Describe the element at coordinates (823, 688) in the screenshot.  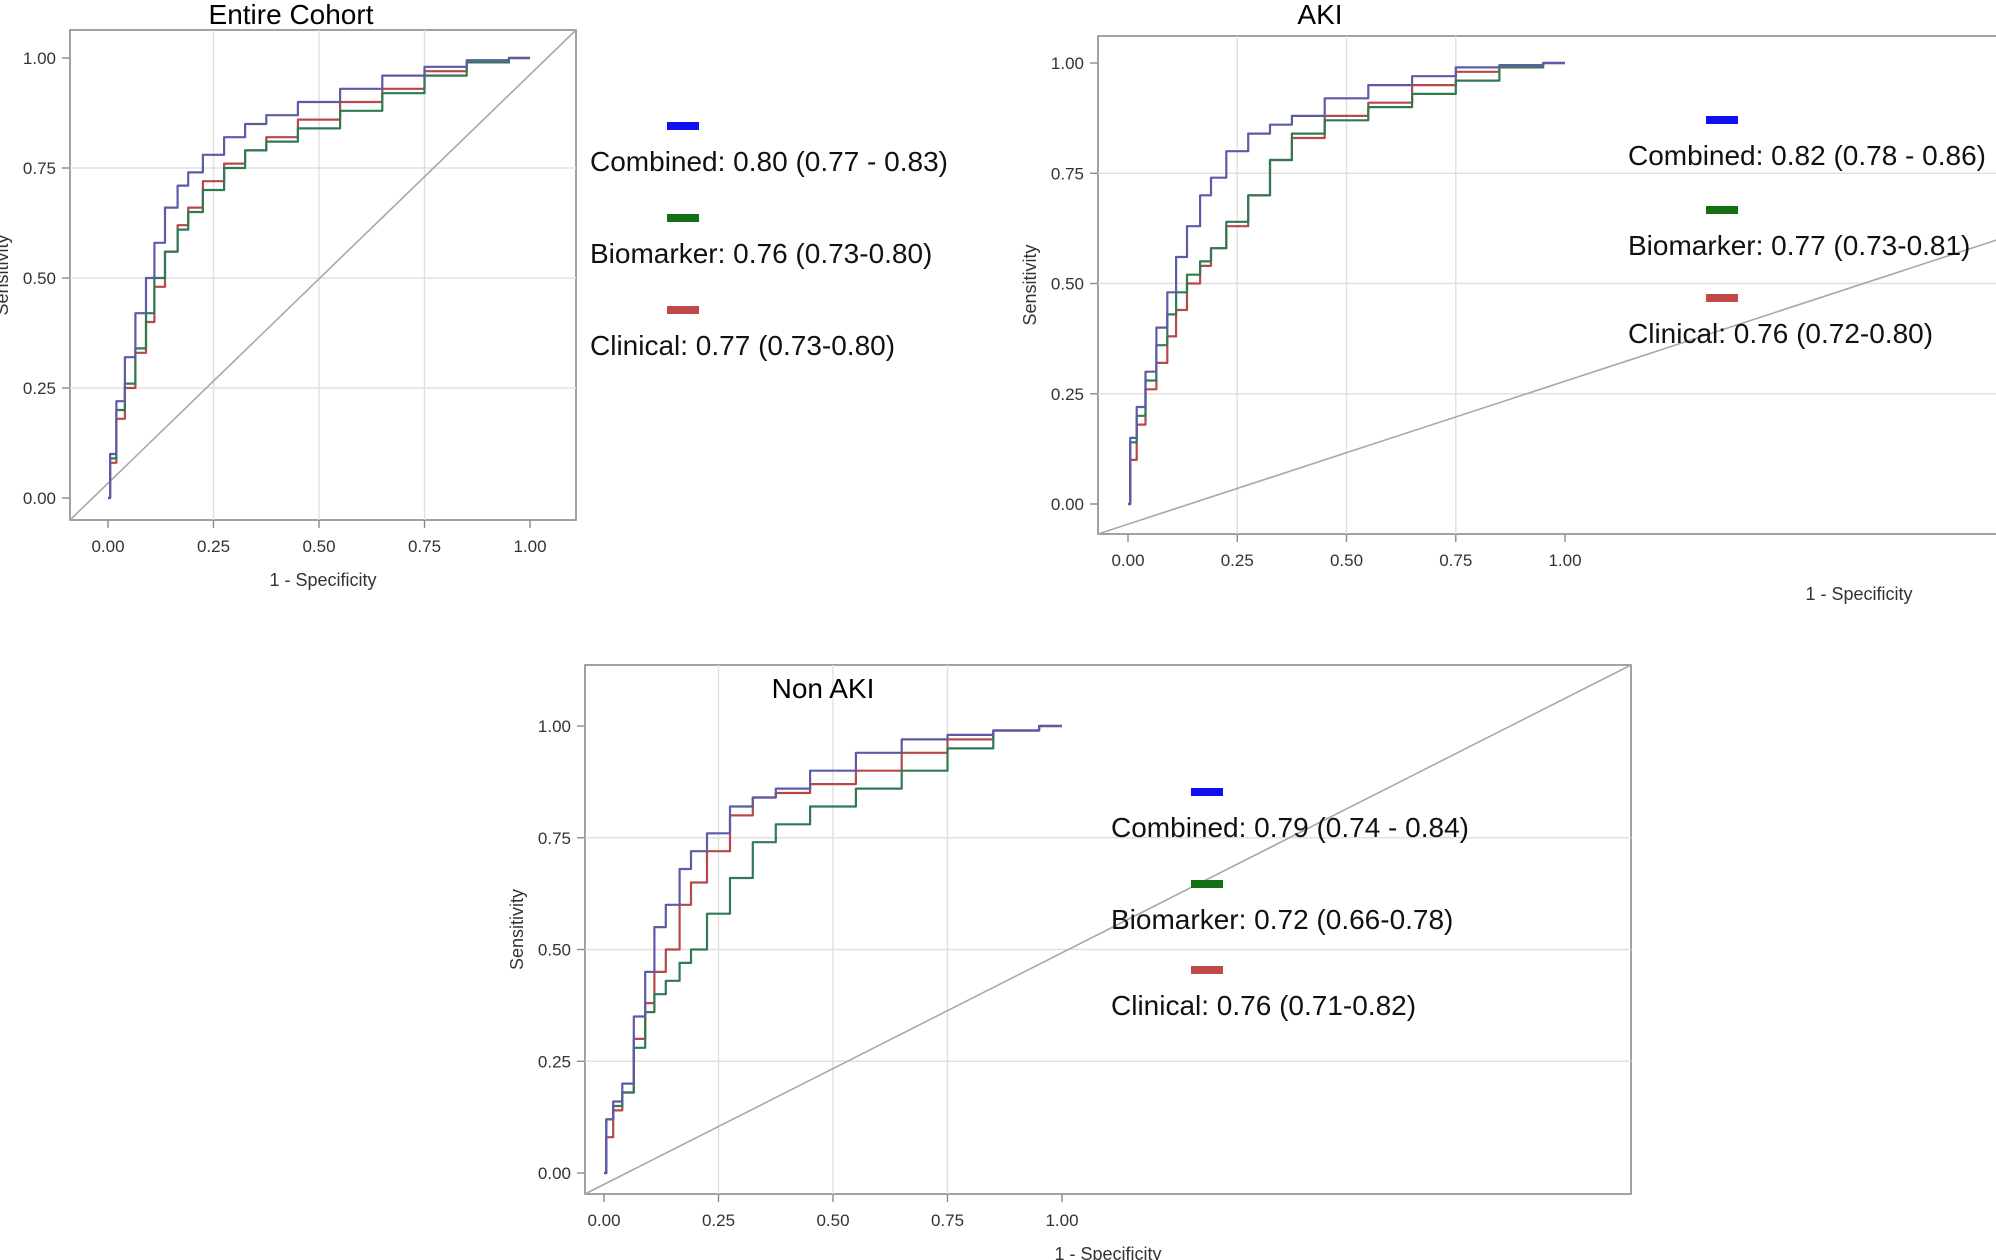
I see `panel-title: Non AKI` at that location.